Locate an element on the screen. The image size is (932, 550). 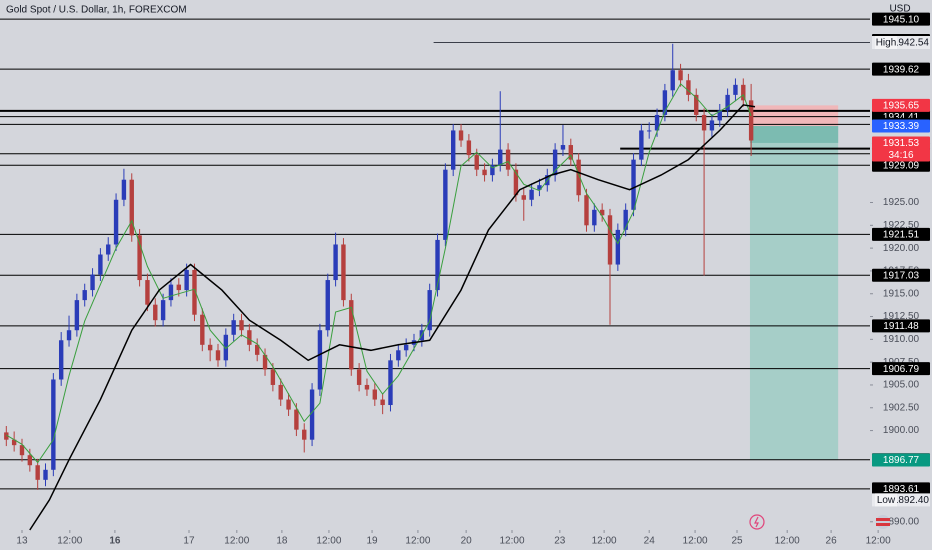
price-tag: Low is located at coordinates (886, 500).